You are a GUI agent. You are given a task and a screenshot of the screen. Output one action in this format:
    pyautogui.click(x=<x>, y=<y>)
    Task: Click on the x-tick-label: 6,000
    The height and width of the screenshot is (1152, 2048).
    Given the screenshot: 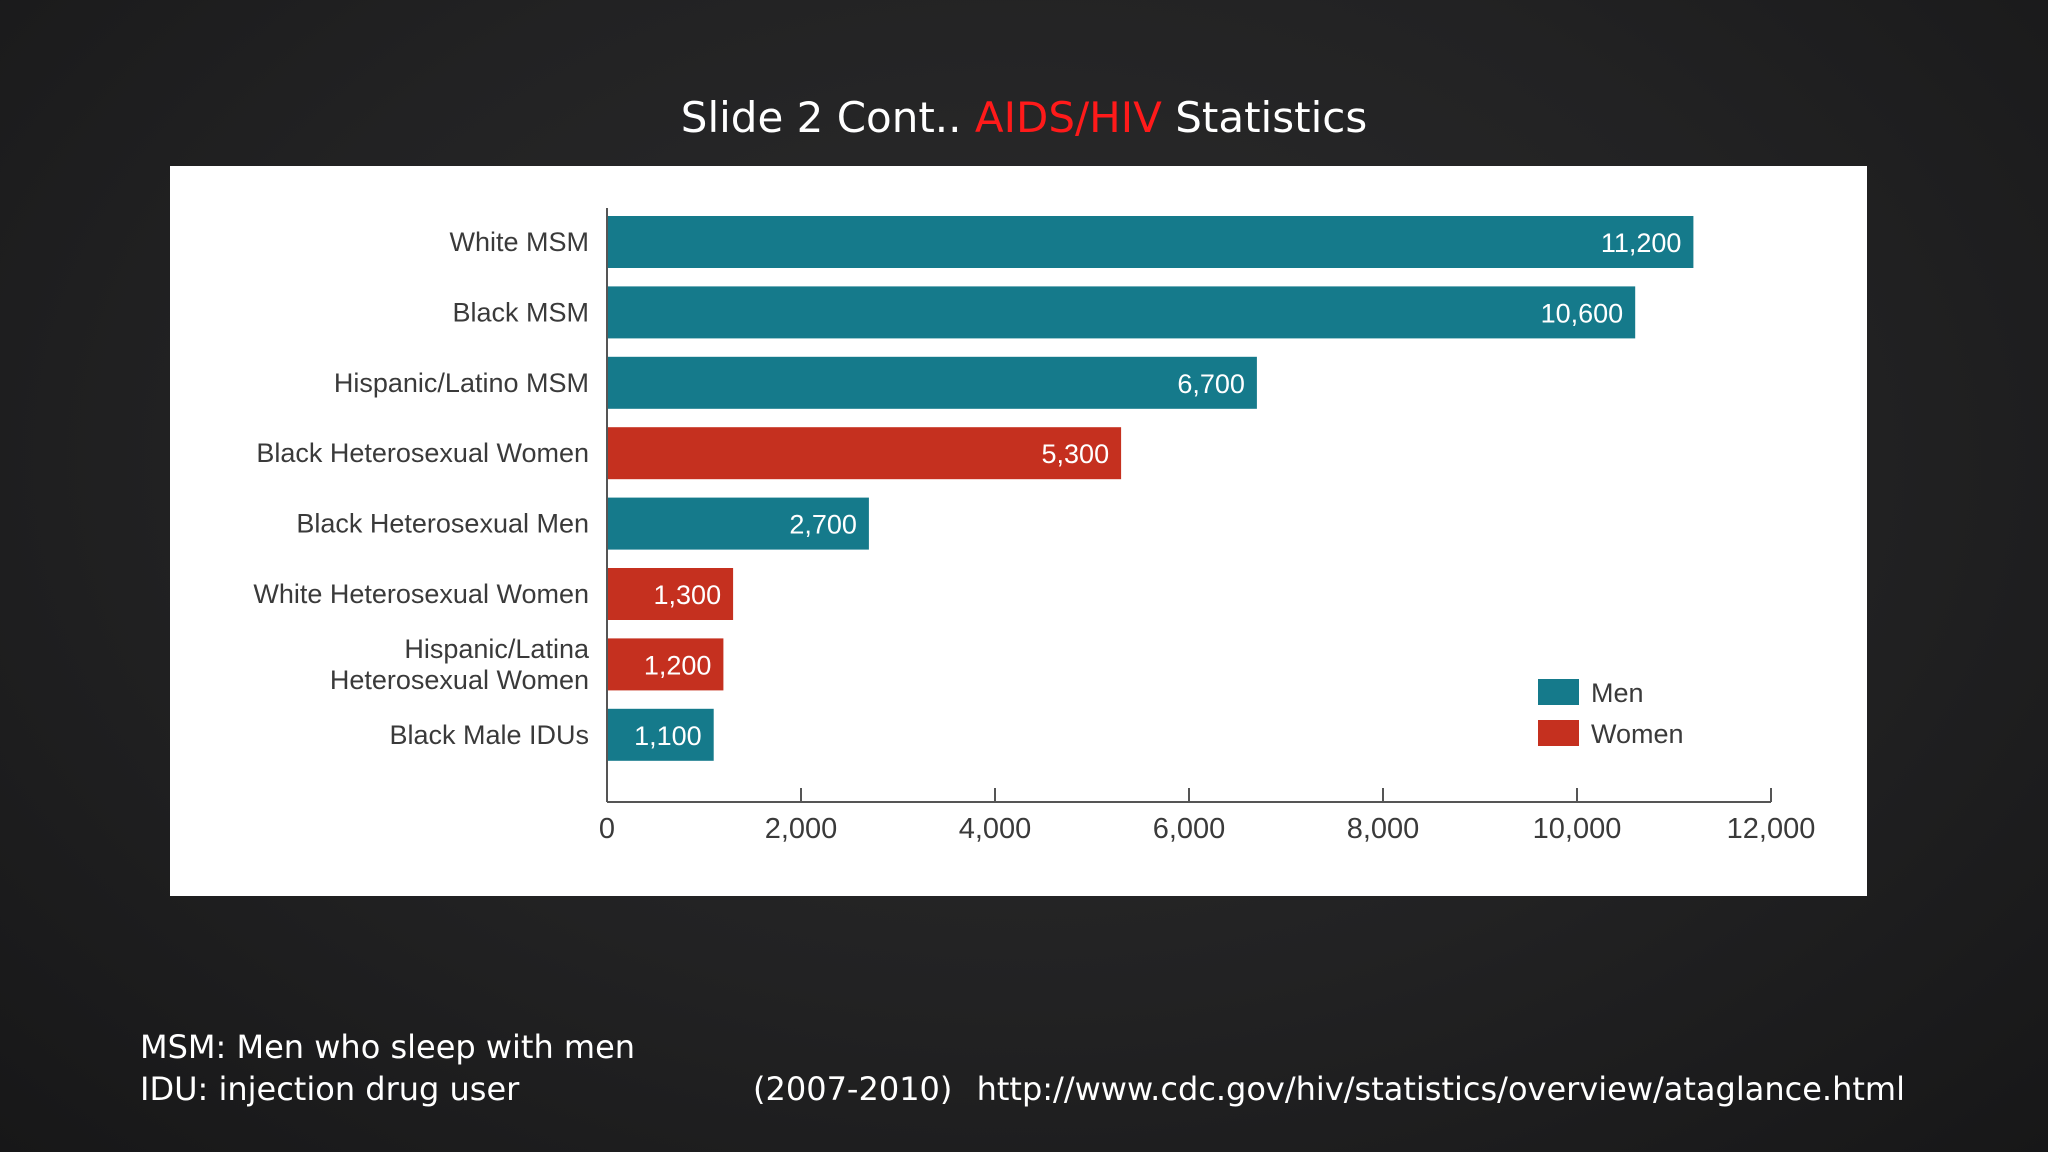 What is the action you would take?
    pyautogui.click(x=1189, y=829)
    